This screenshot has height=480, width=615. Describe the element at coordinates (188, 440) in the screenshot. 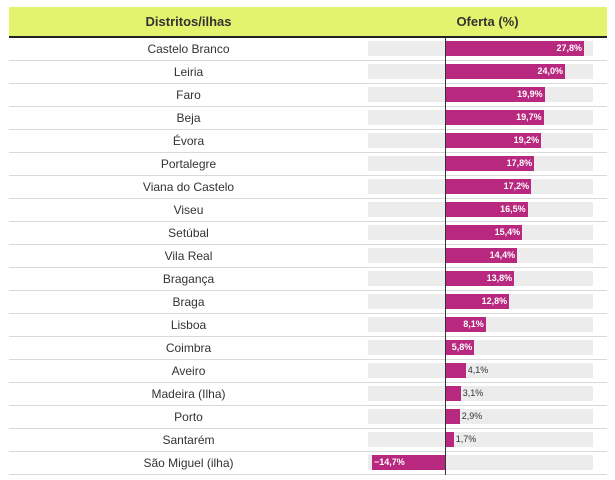

I see `row-label: Santarém` at that location.